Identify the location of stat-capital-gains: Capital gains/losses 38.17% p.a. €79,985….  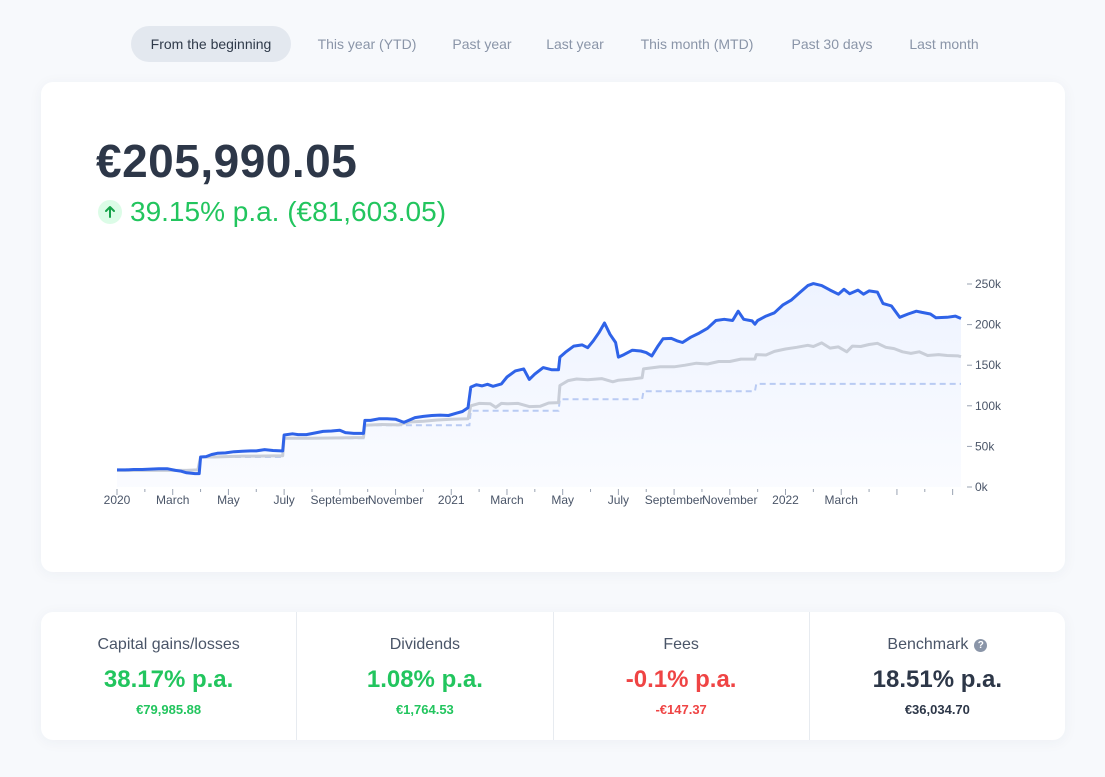
(169, 676).